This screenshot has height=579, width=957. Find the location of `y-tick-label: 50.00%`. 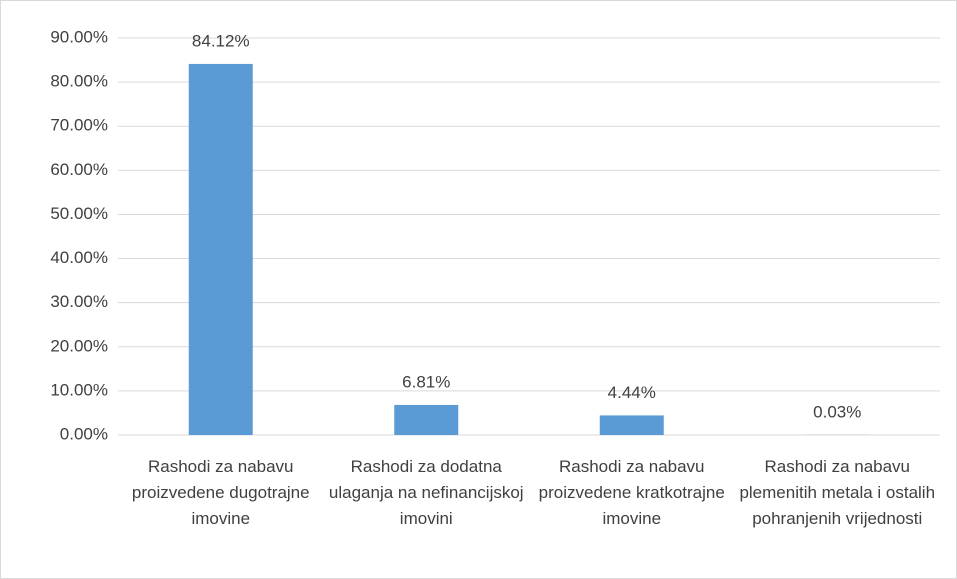

y-tick-label: 50.00% is located at coordinates (79, 213).